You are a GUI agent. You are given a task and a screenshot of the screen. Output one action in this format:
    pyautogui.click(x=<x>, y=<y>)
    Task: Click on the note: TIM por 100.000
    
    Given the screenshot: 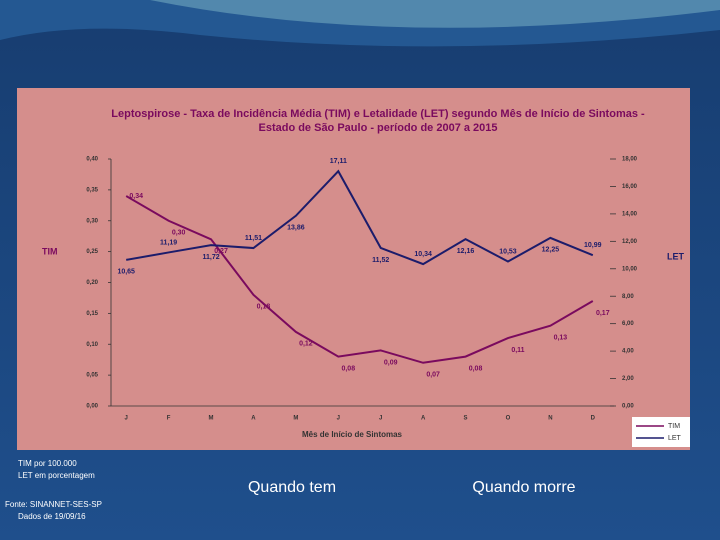 What is the action you would take?
    pyautogui.click(x=47, y=463)
    